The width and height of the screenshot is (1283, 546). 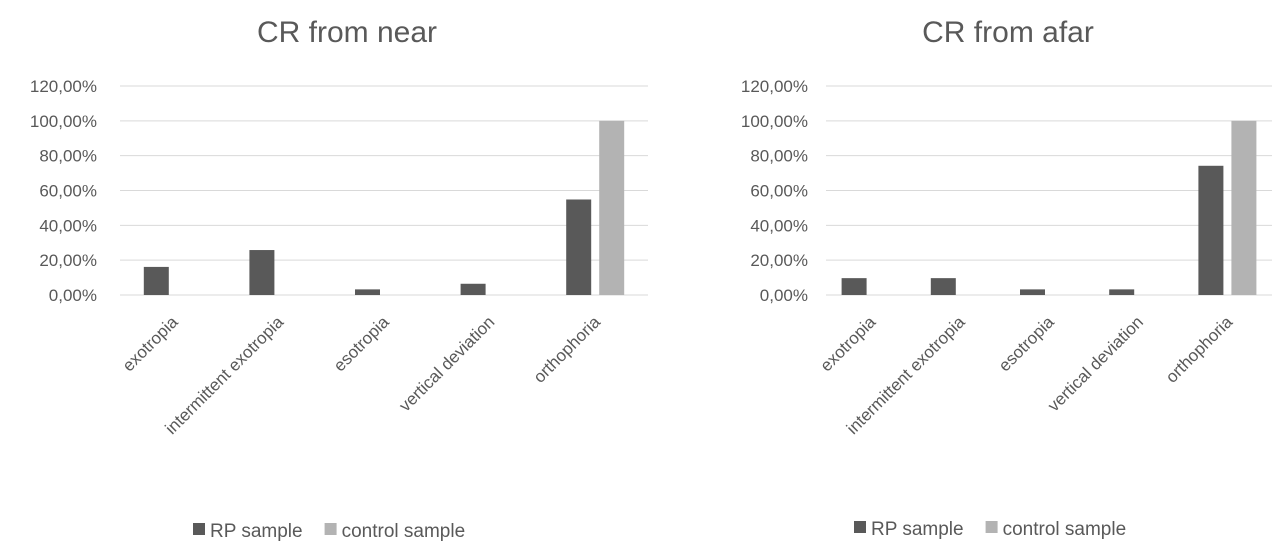 What do you see at coordinates (225, 375) in the screenshot?
I see `category-label: intermittent exotropia` at bounding box center [225, 375].